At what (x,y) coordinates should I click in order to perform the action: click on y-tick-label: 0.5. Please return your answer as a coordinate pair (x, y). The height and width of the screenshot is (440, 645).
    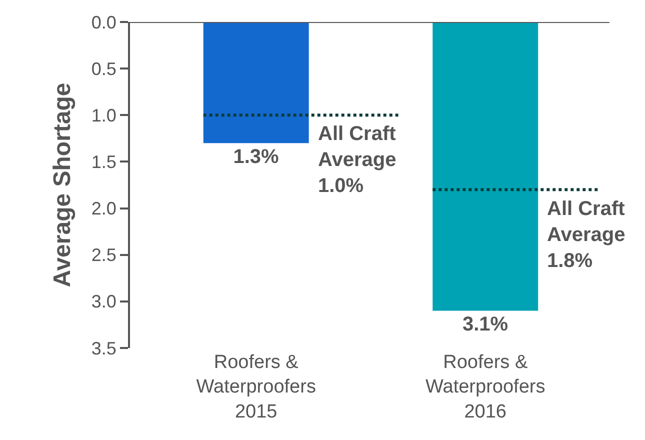
    Looking at the image, I should click on (103, 68).